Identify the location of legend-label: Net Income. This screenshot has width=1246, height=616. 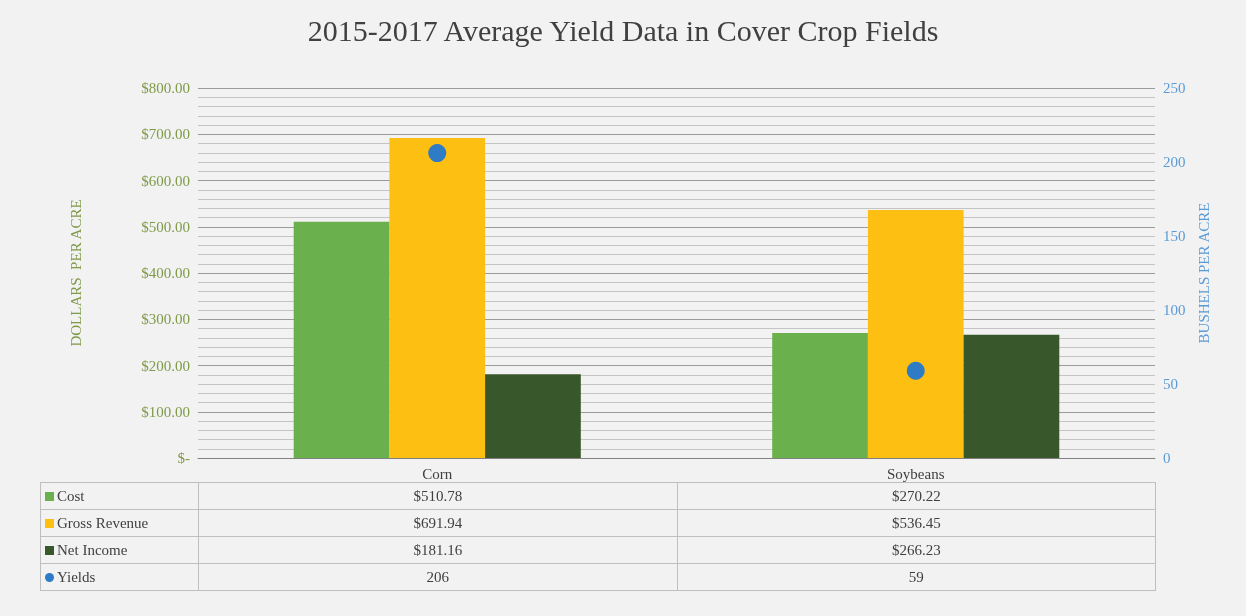
(119, 550).